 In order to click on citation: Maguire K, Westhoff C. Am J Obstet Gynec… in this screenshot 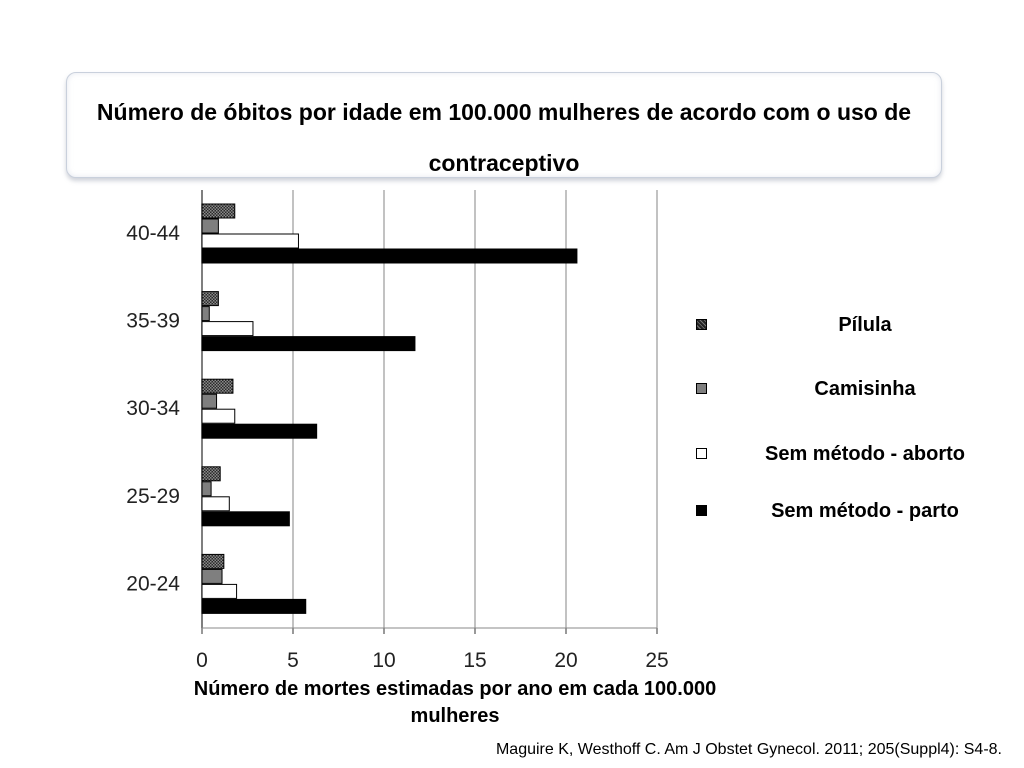, I will do `click(748, 749)`.